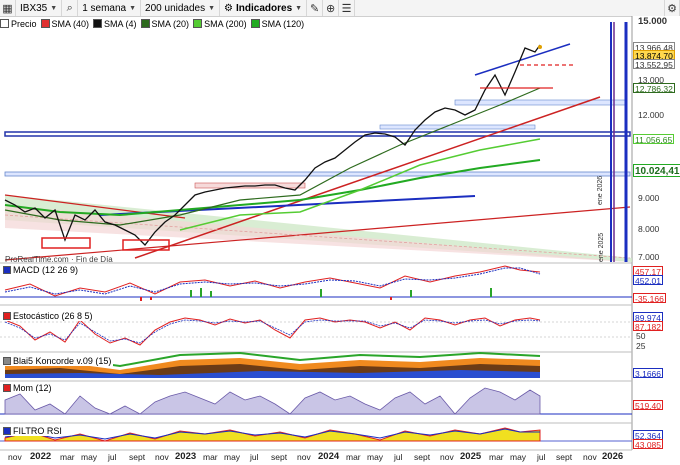  I want to click on legend-item-sma20: SMA (20), so click(164, 24).